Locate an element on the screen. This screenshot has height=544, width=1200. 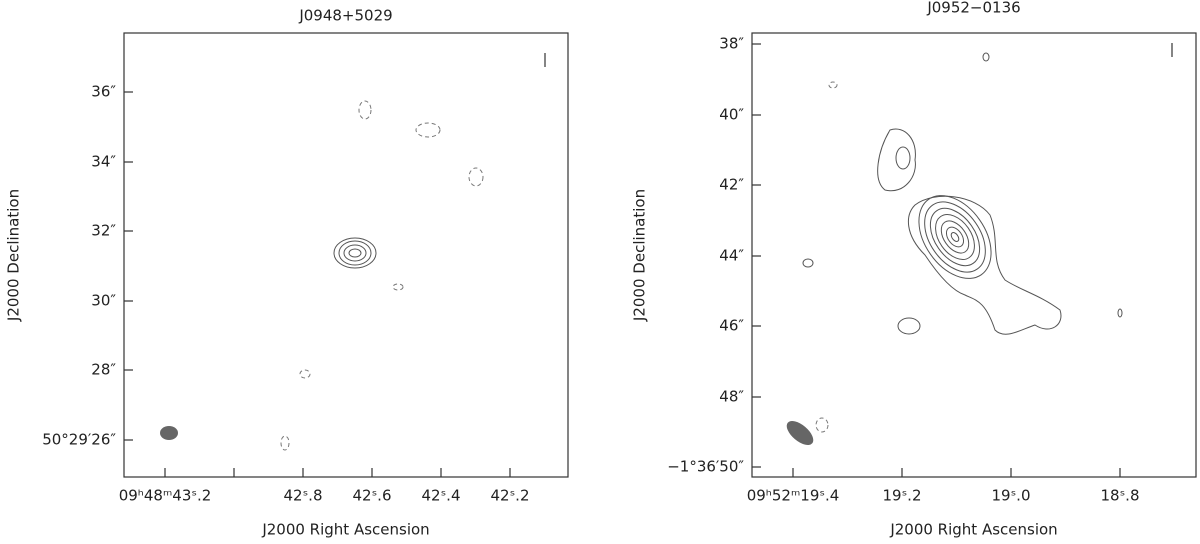
x-tick-label: 19ˢ.0 is located at coordinates (1011, 496).